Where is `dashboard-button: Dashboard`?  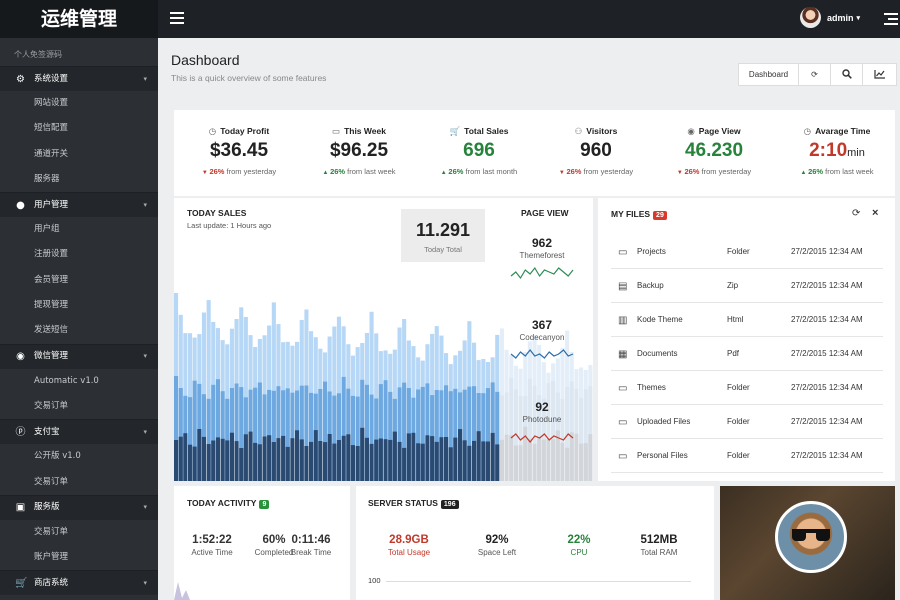 dashboard-button: Dashboard is located at coordinates (769, 74).